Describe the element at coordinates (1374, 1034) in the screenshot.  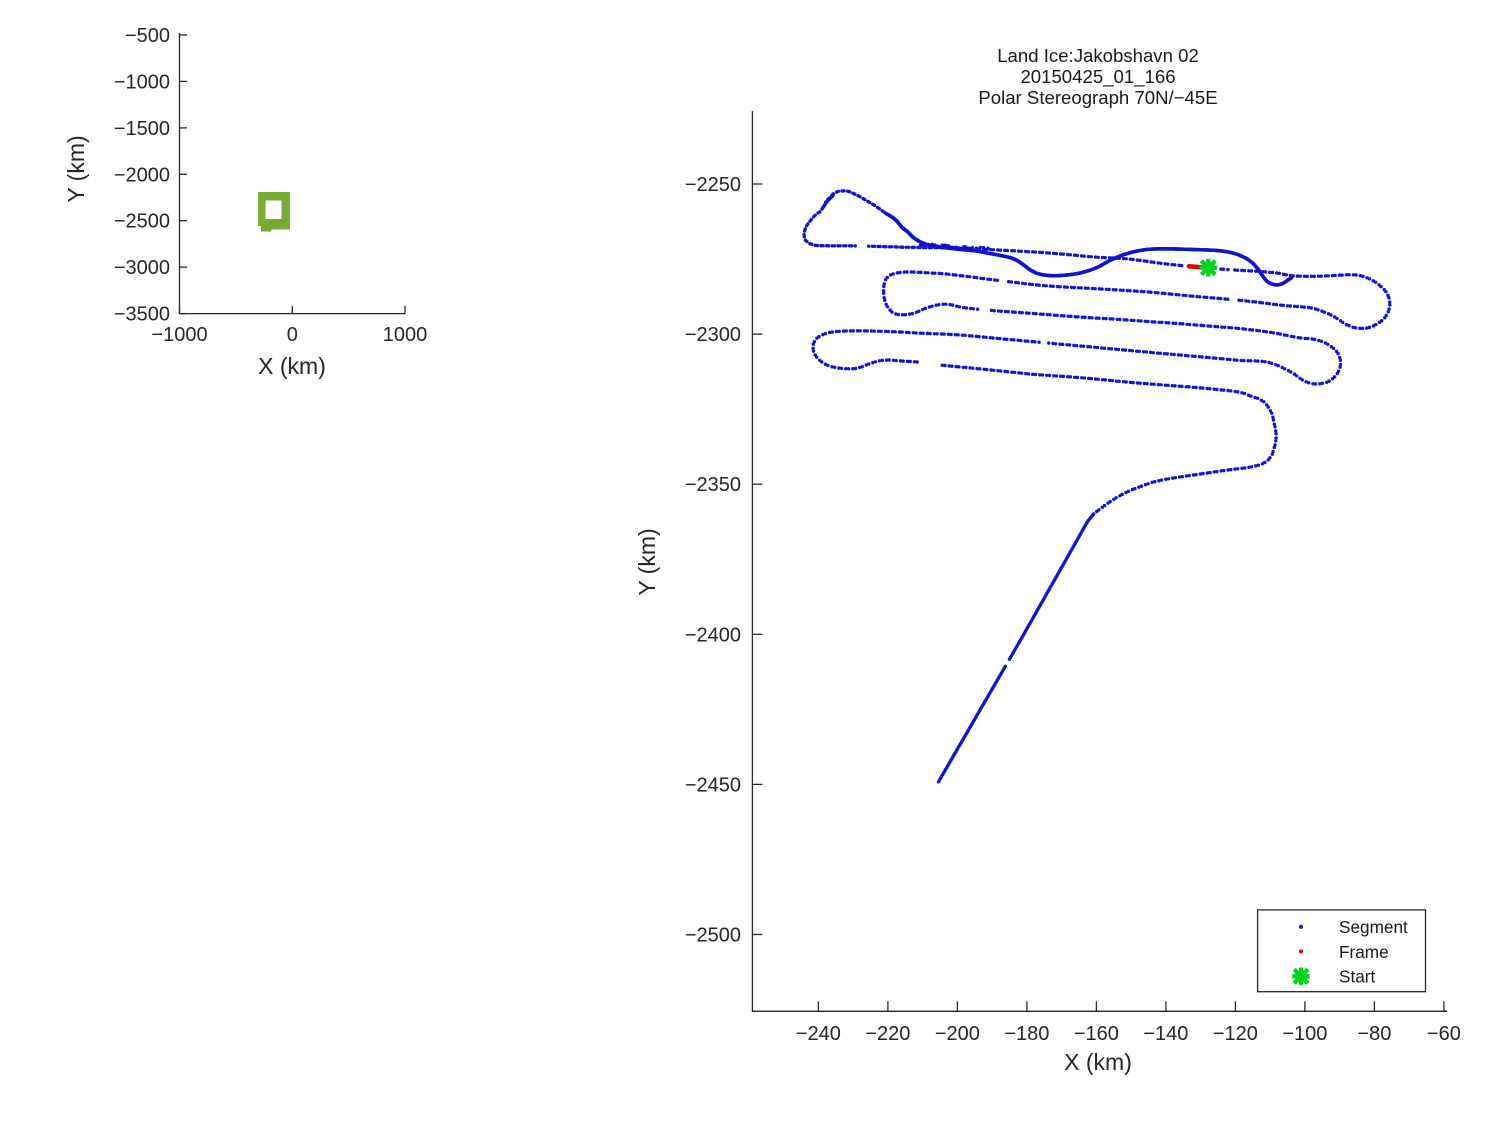
I see `svg-text: −80` at that location.